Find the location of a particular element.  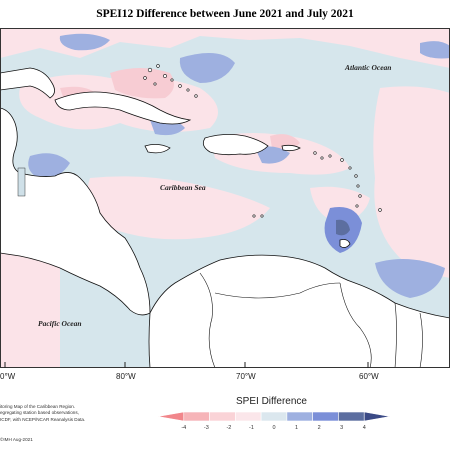

legend-tick-4: 0 is located at coordinates (273, 428).